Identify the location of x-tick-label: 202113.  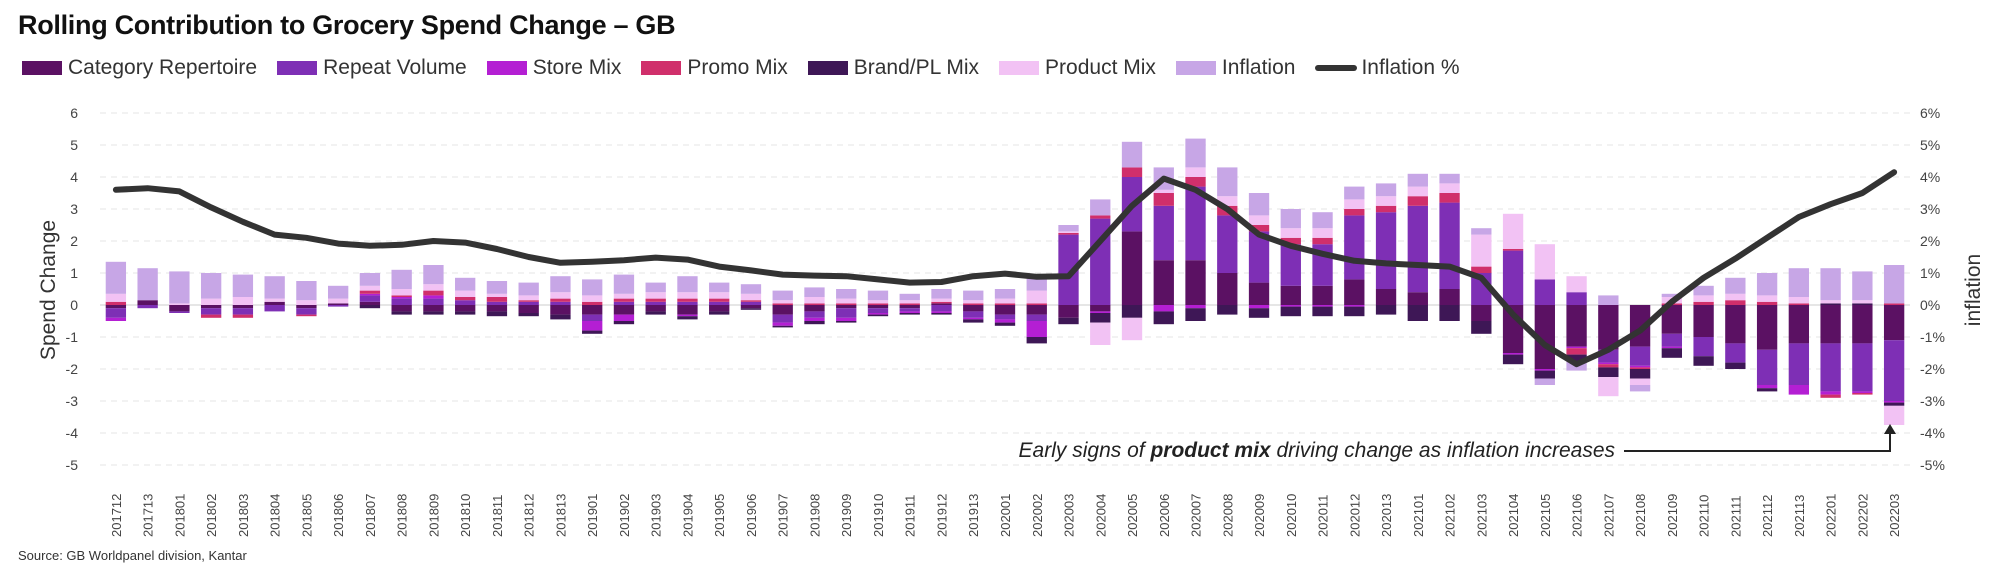
(1799, 516).